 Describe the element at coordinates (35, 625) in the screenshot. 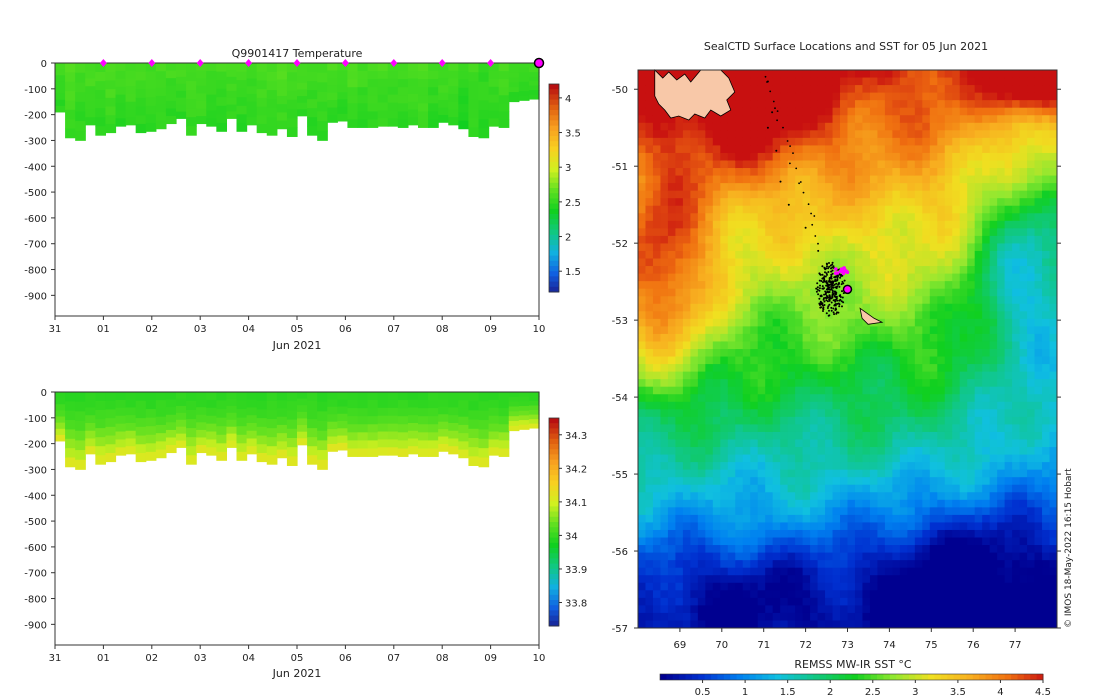

I see `y-tick-label: -900` at that location.